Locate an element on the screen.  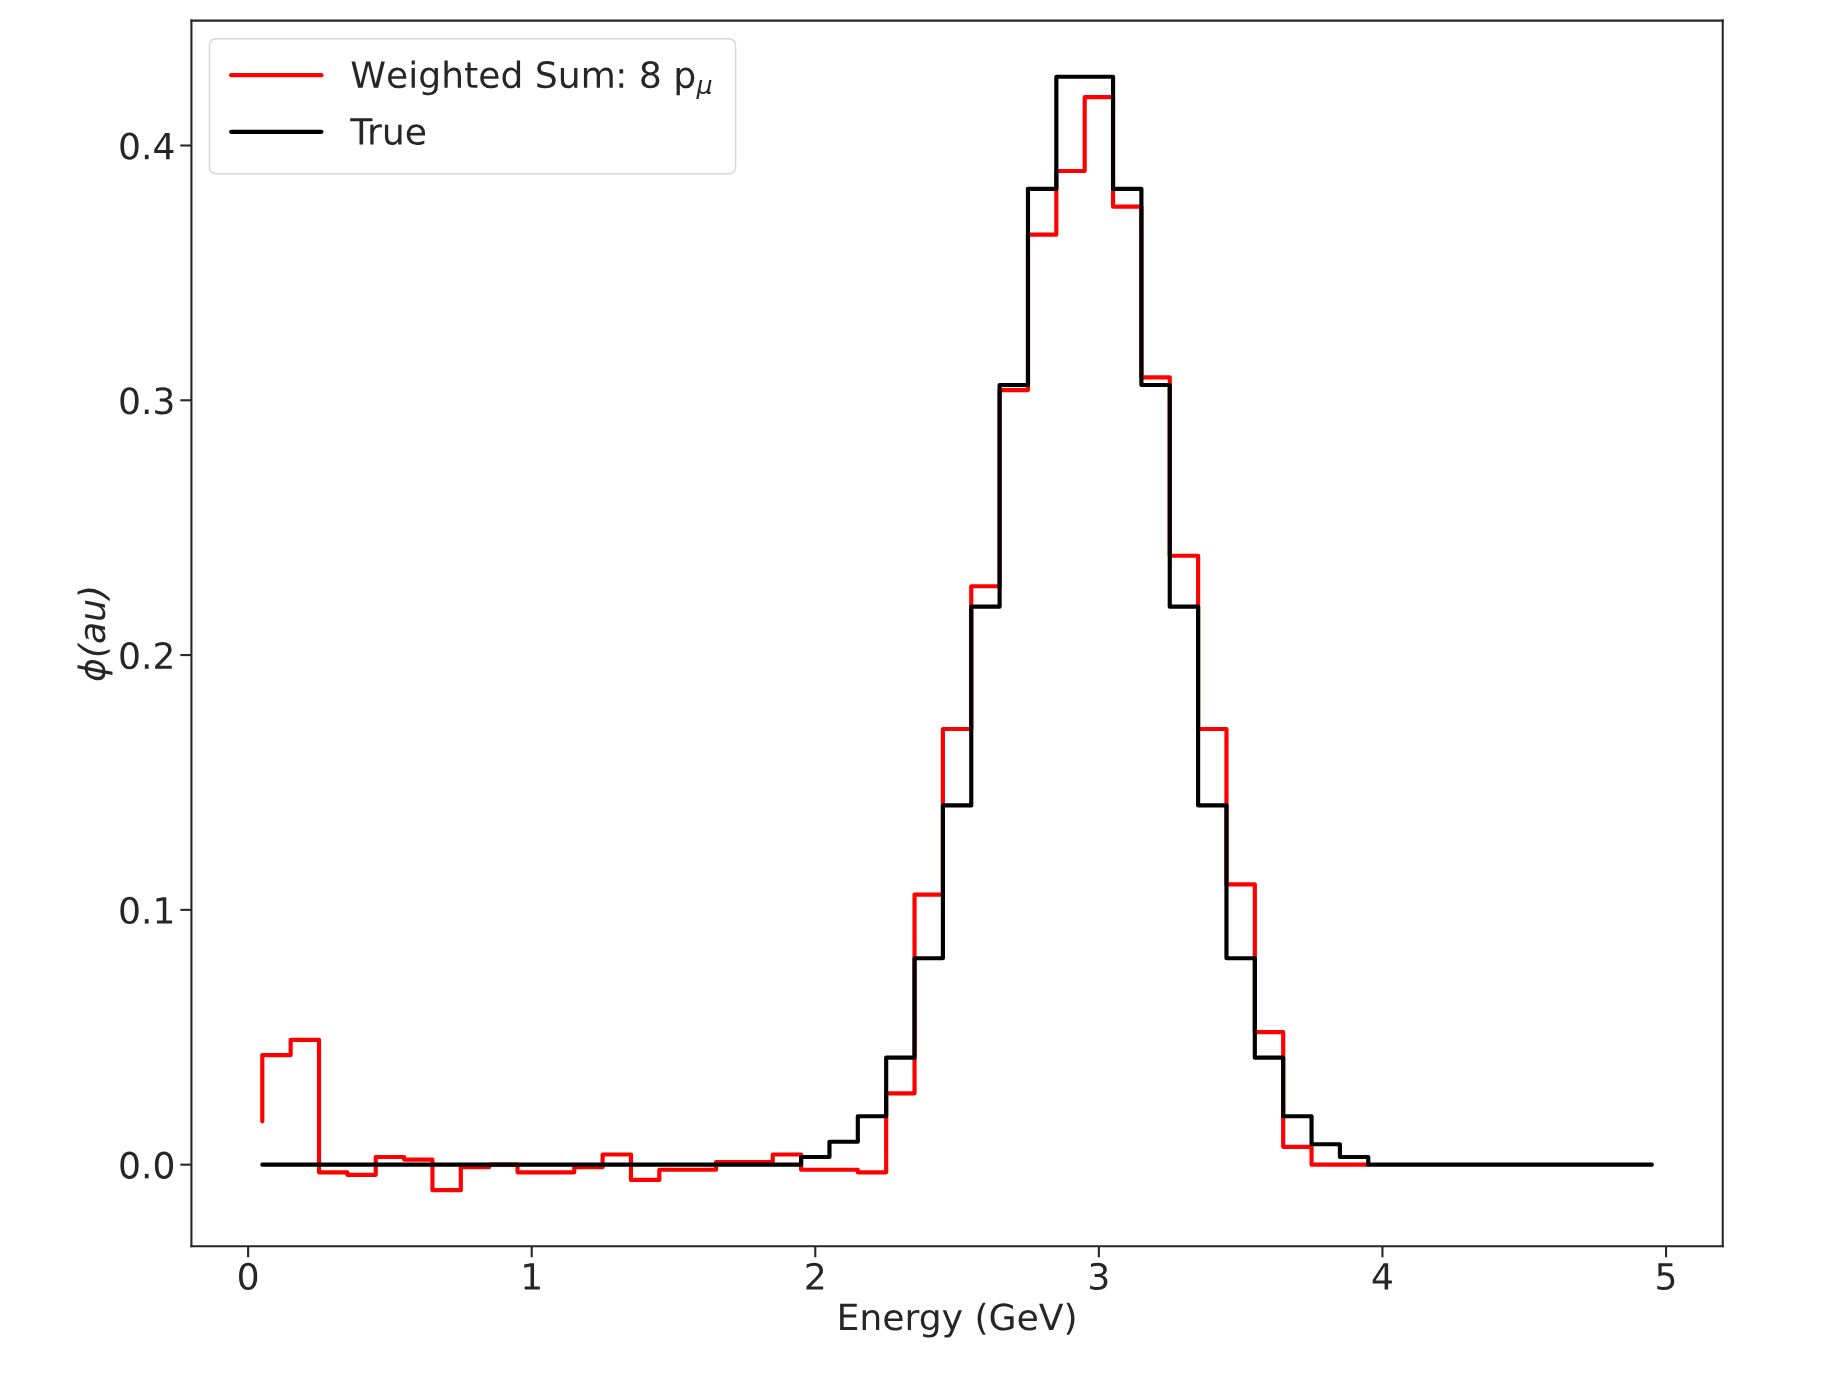
x-axis-title: Energy (GeV) is located at coordinates (957, 1320).